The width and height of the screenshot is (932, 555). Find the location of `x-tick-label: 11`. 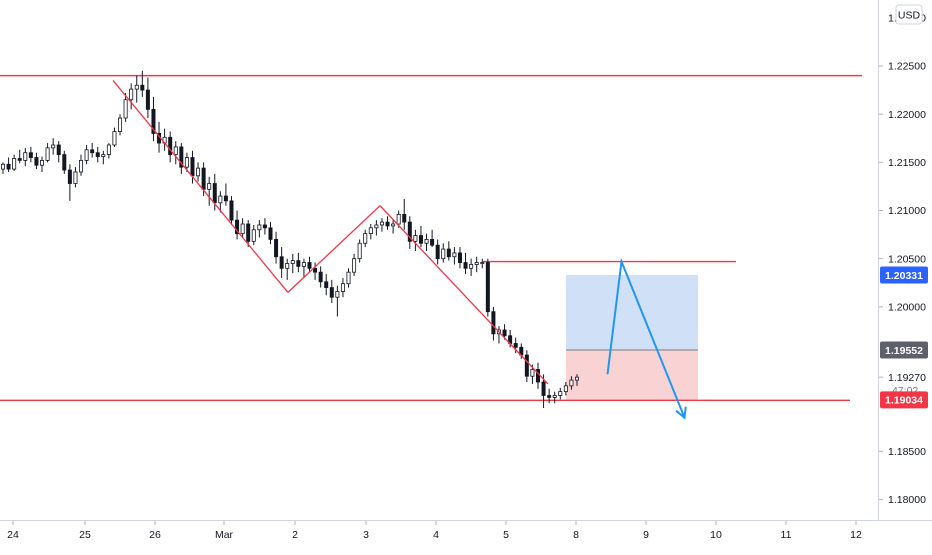

x-tick-label: 11 is located at coordinates (786, 535).